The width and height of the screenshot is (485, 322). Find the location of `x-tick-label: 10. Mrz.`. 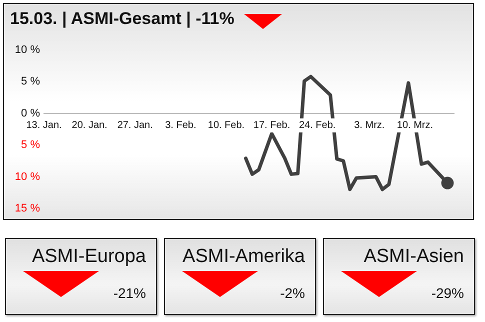

x-tick-label: 10. Mrz. is located at coordinates (415, 126).